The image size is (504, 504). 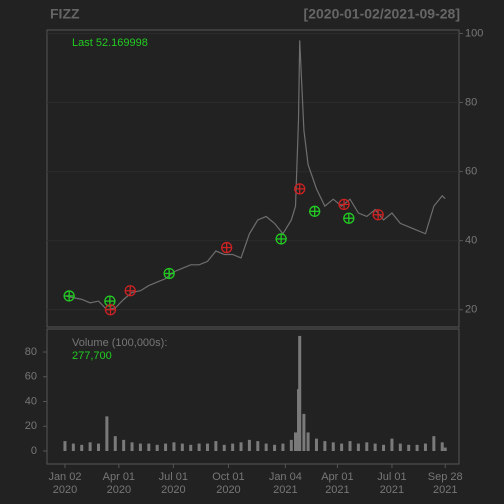 I want to click on last-price: Last 52.169998, so click(x=110, y=43).